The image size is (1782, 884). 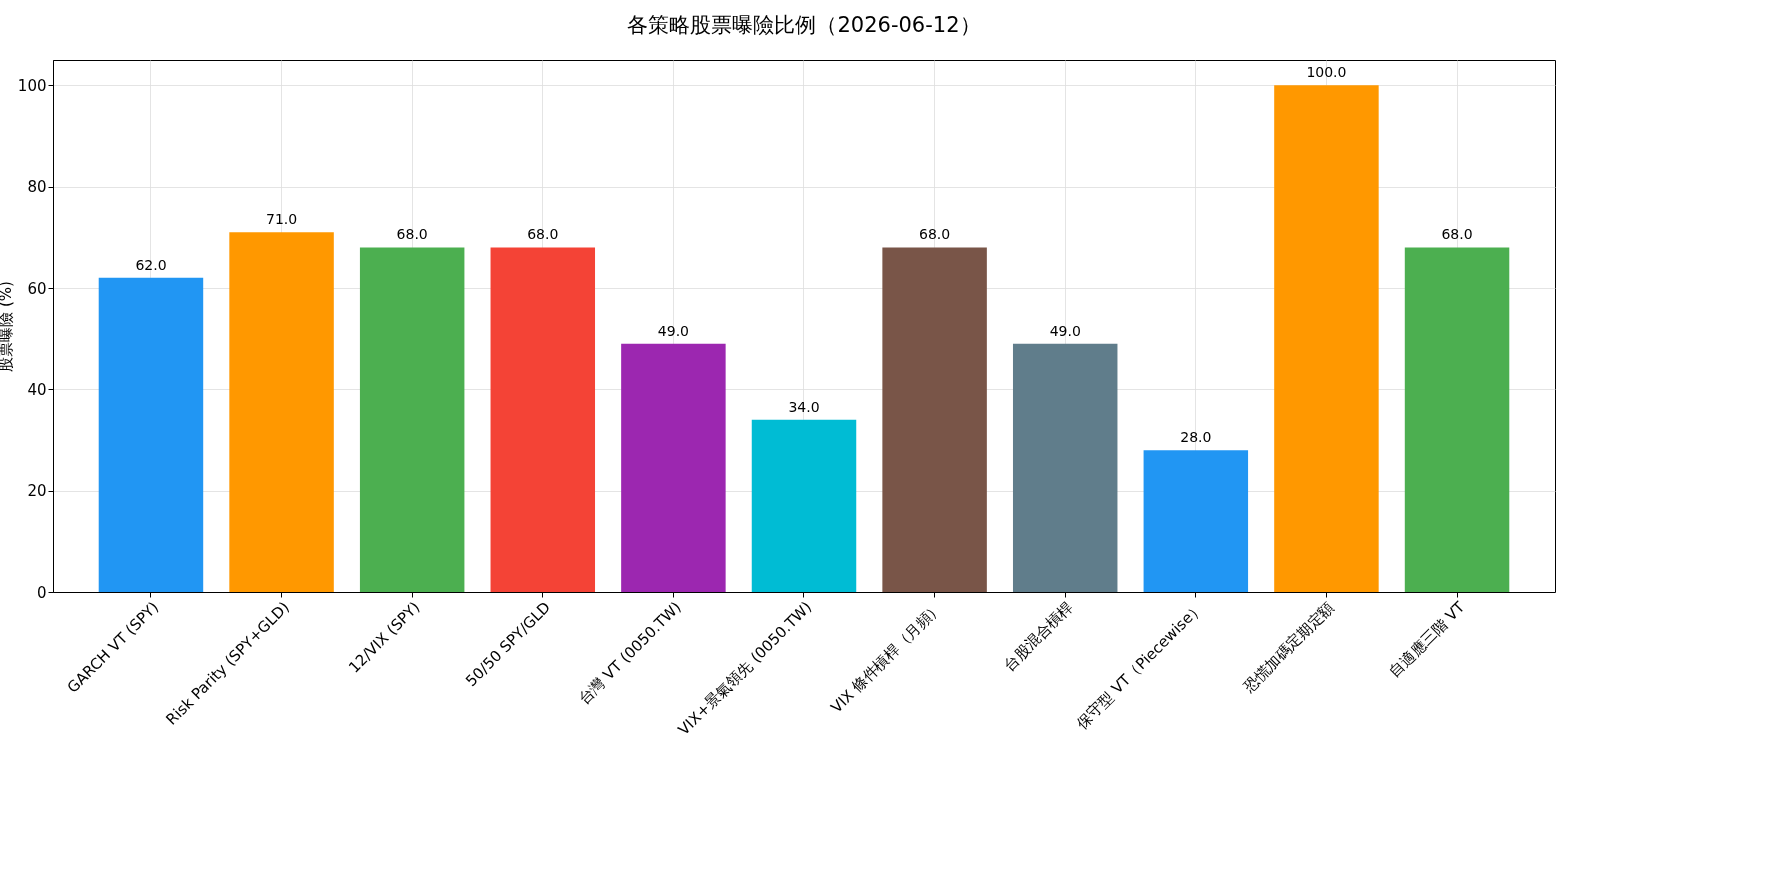 I want to click on data-label: 62.0, so click(x=151, y=264).